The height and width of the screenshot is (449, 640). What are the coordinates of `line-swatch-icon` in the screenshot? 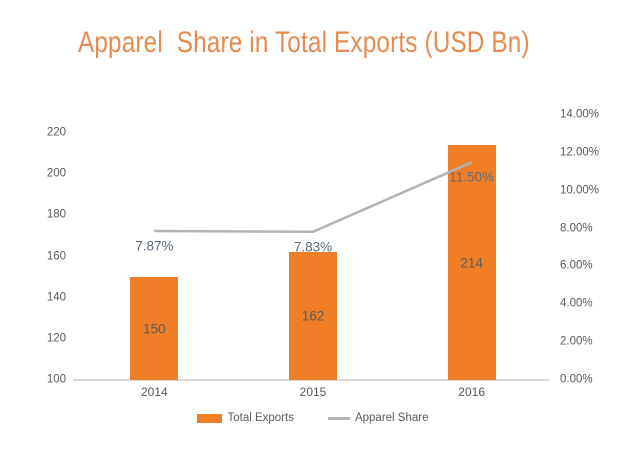 It's located at (338, 418).